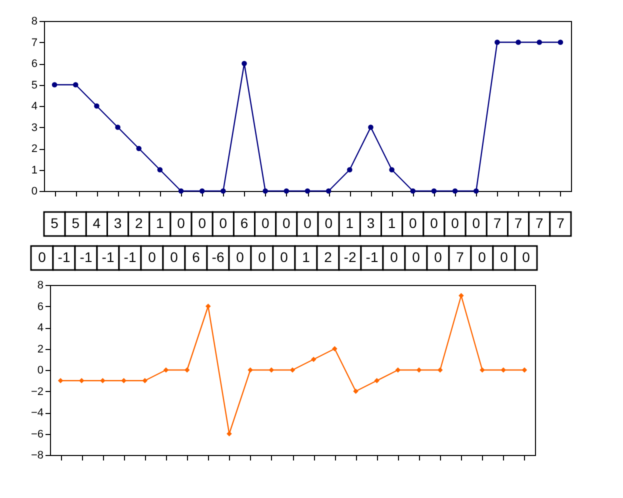 The height and width of the screenshot is (498, 623). I want to click on y-tick-label: −4, so click(37, 413).